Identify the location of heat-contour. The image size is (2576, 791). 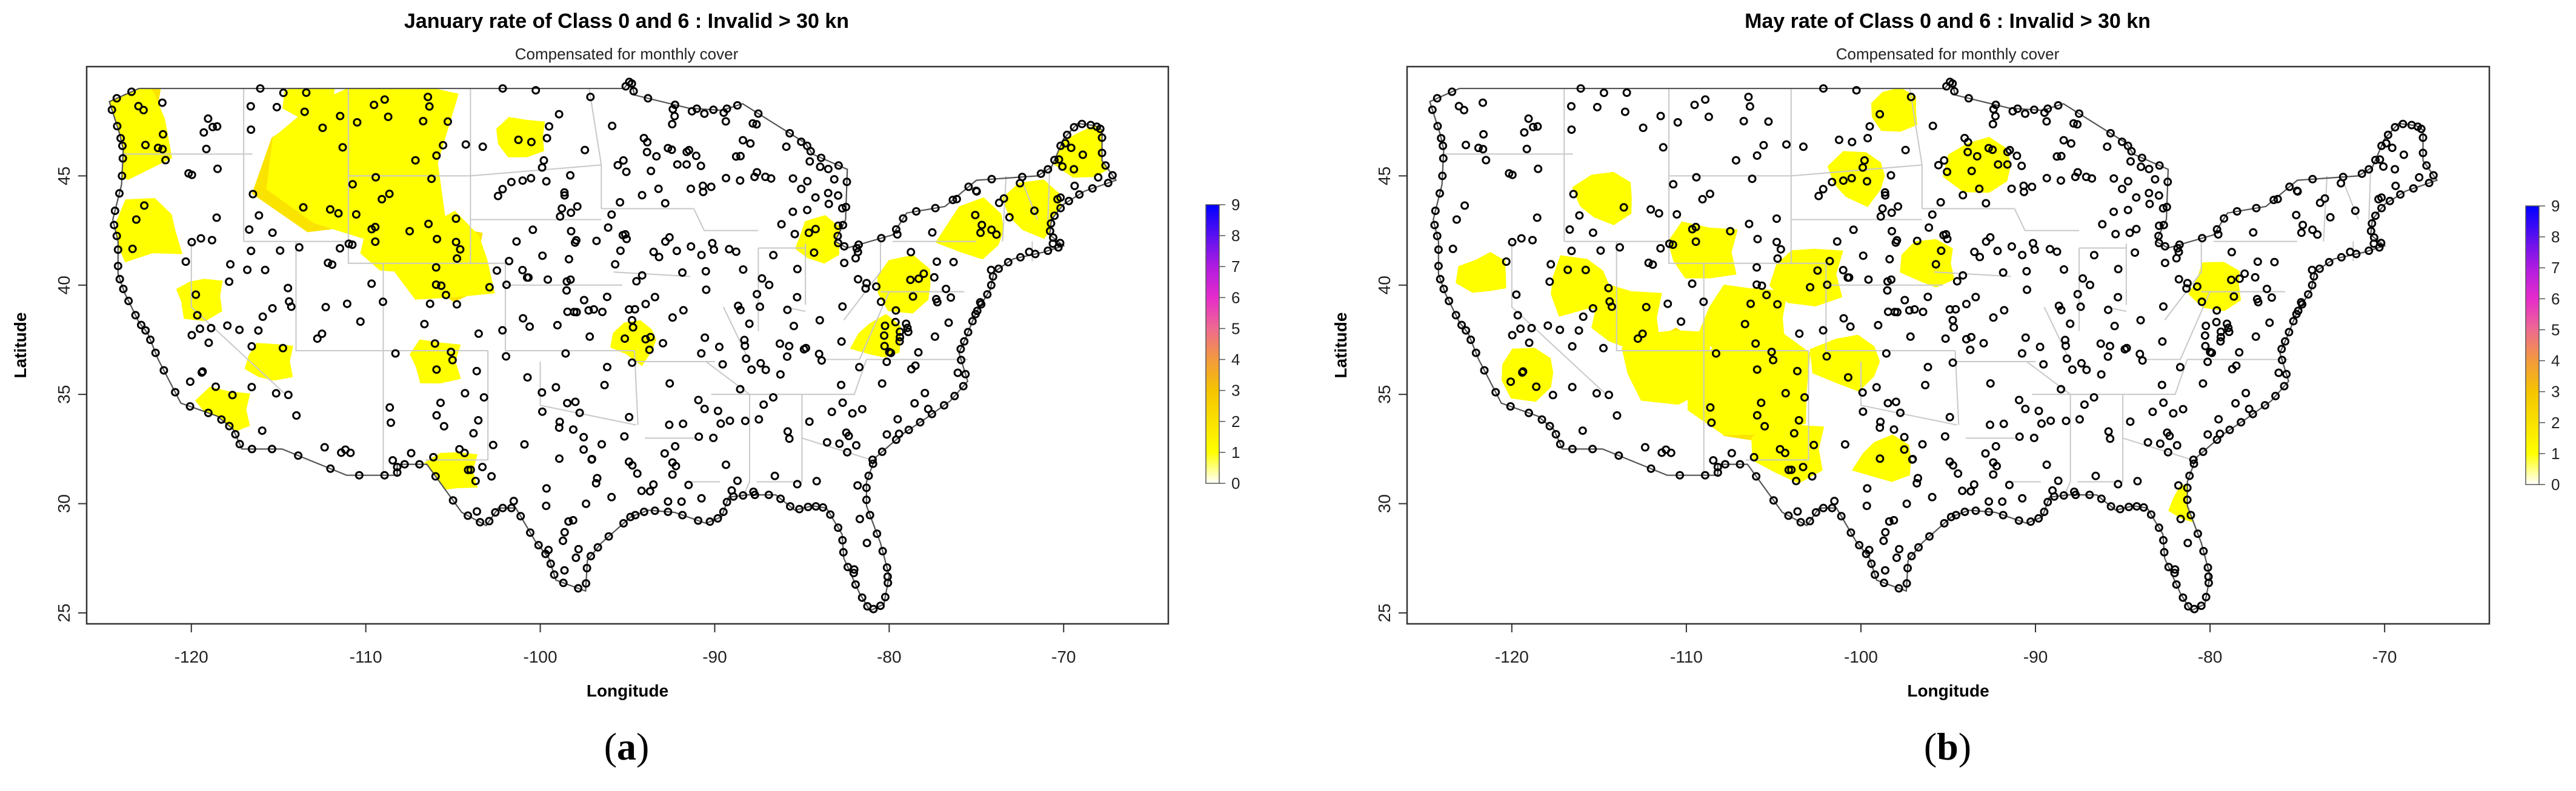
(222, 410).